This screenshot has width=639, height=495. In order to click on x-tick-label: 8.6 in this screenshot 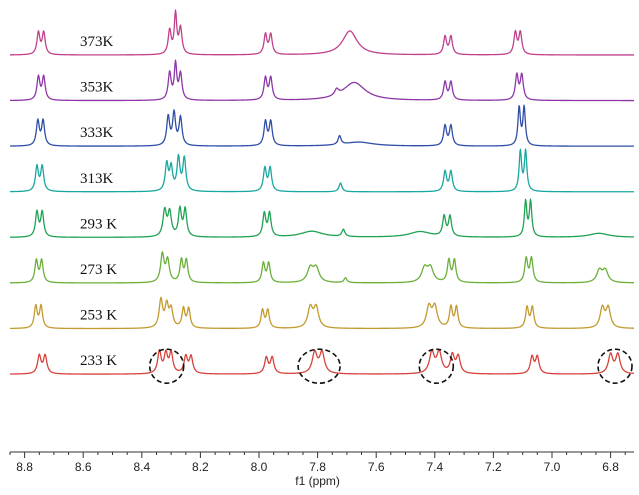, I will do `click(83, 467)`.